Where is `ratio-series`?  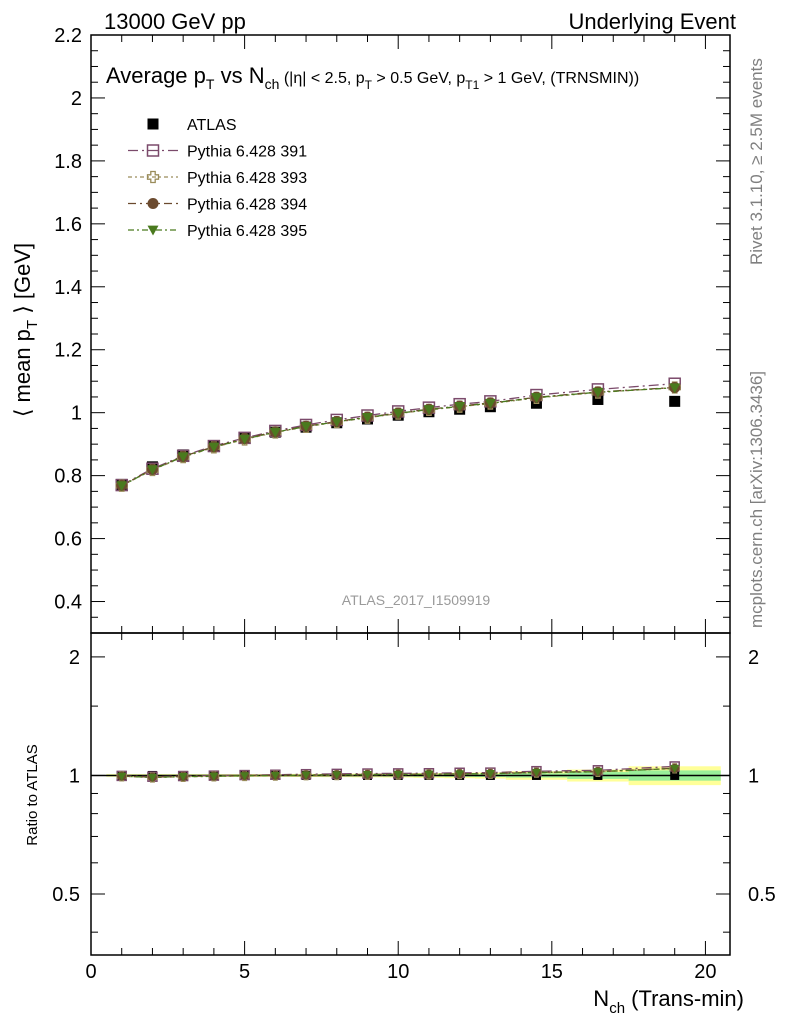
ratio-series is located at coordinates (398, 772).